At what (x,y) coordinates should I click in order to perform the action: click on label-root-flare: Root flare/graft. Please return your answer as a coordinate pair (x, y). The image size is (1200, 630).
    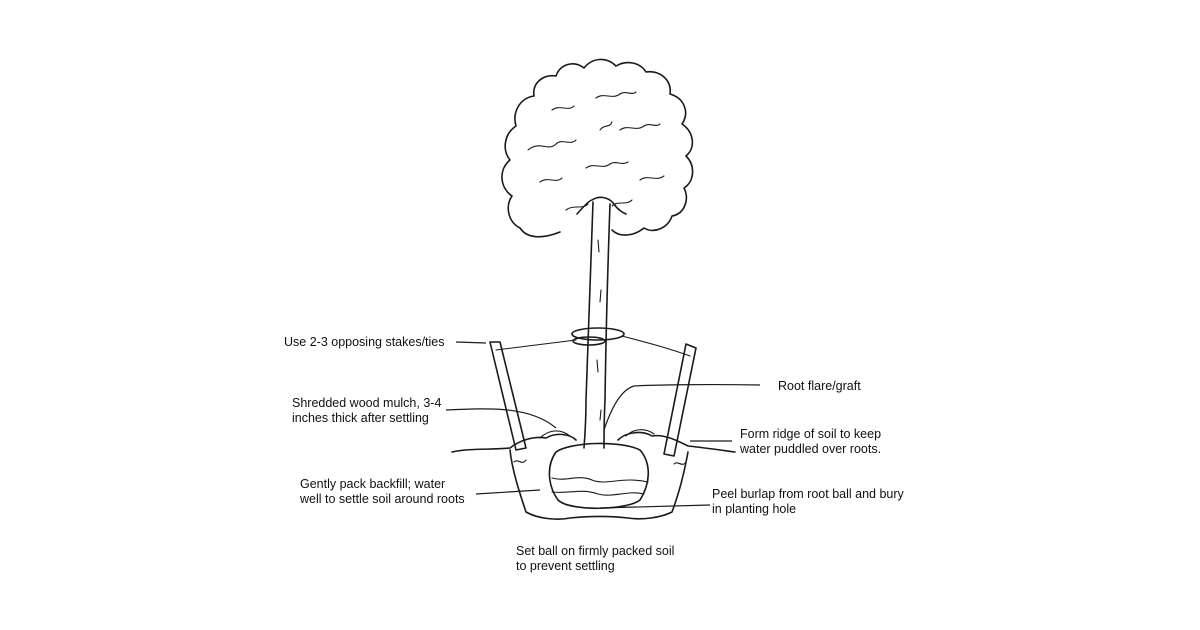
    Looking at the image, I should click on (819, 386).